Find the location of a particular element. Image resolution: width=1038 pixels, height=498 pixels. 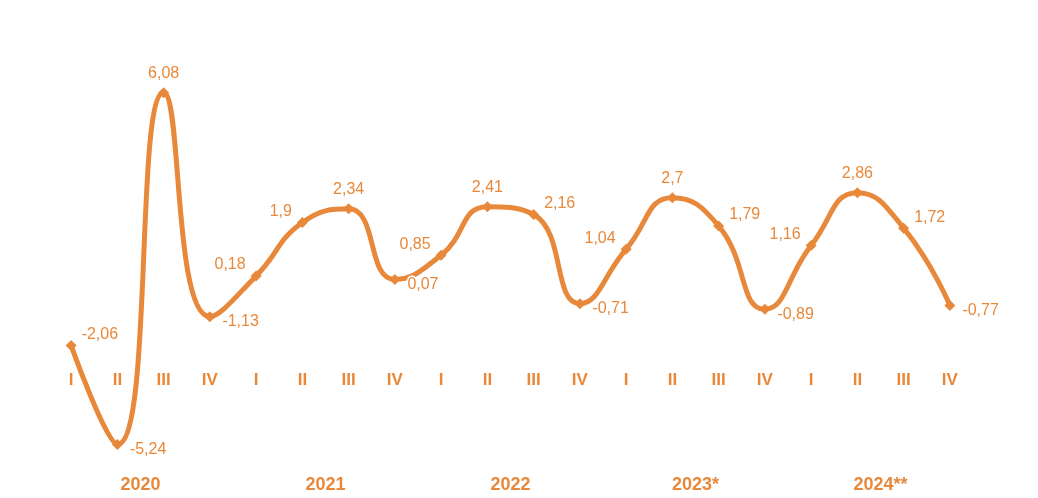

data-label: 2,16 is located at coordinates (560, 202).